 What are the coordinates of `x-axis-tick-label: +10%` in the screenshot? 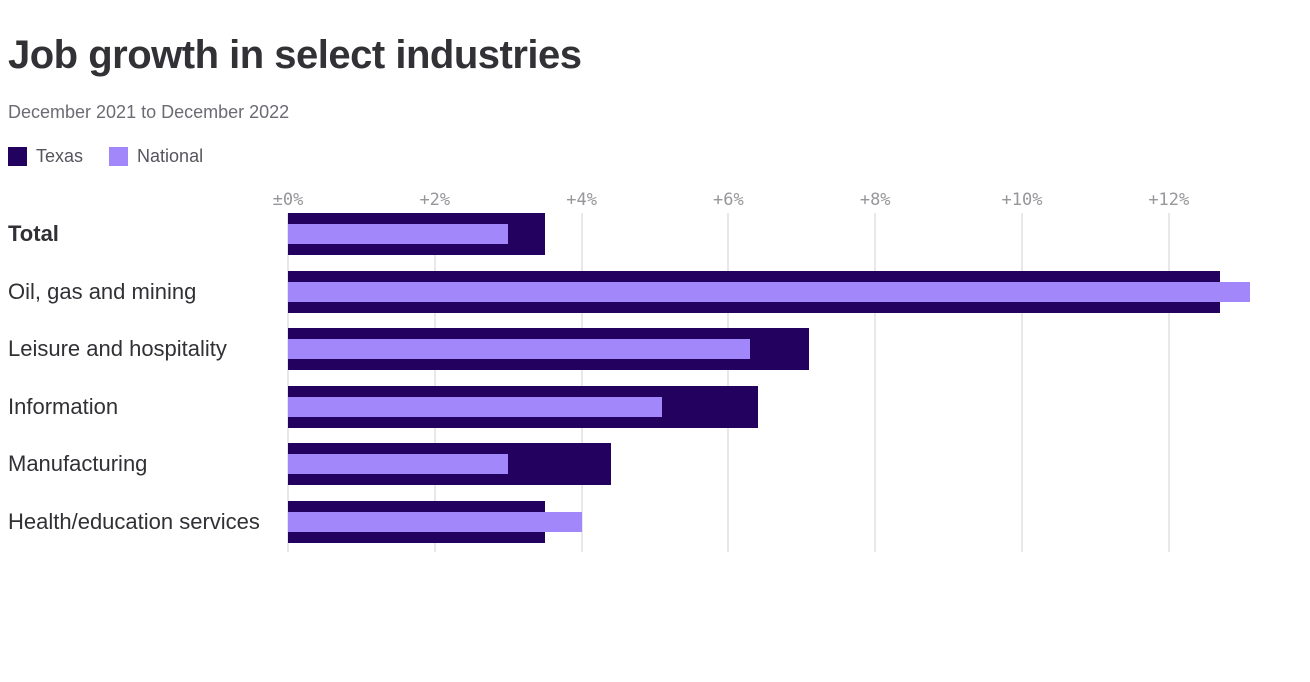 It's located at (1022, 200).